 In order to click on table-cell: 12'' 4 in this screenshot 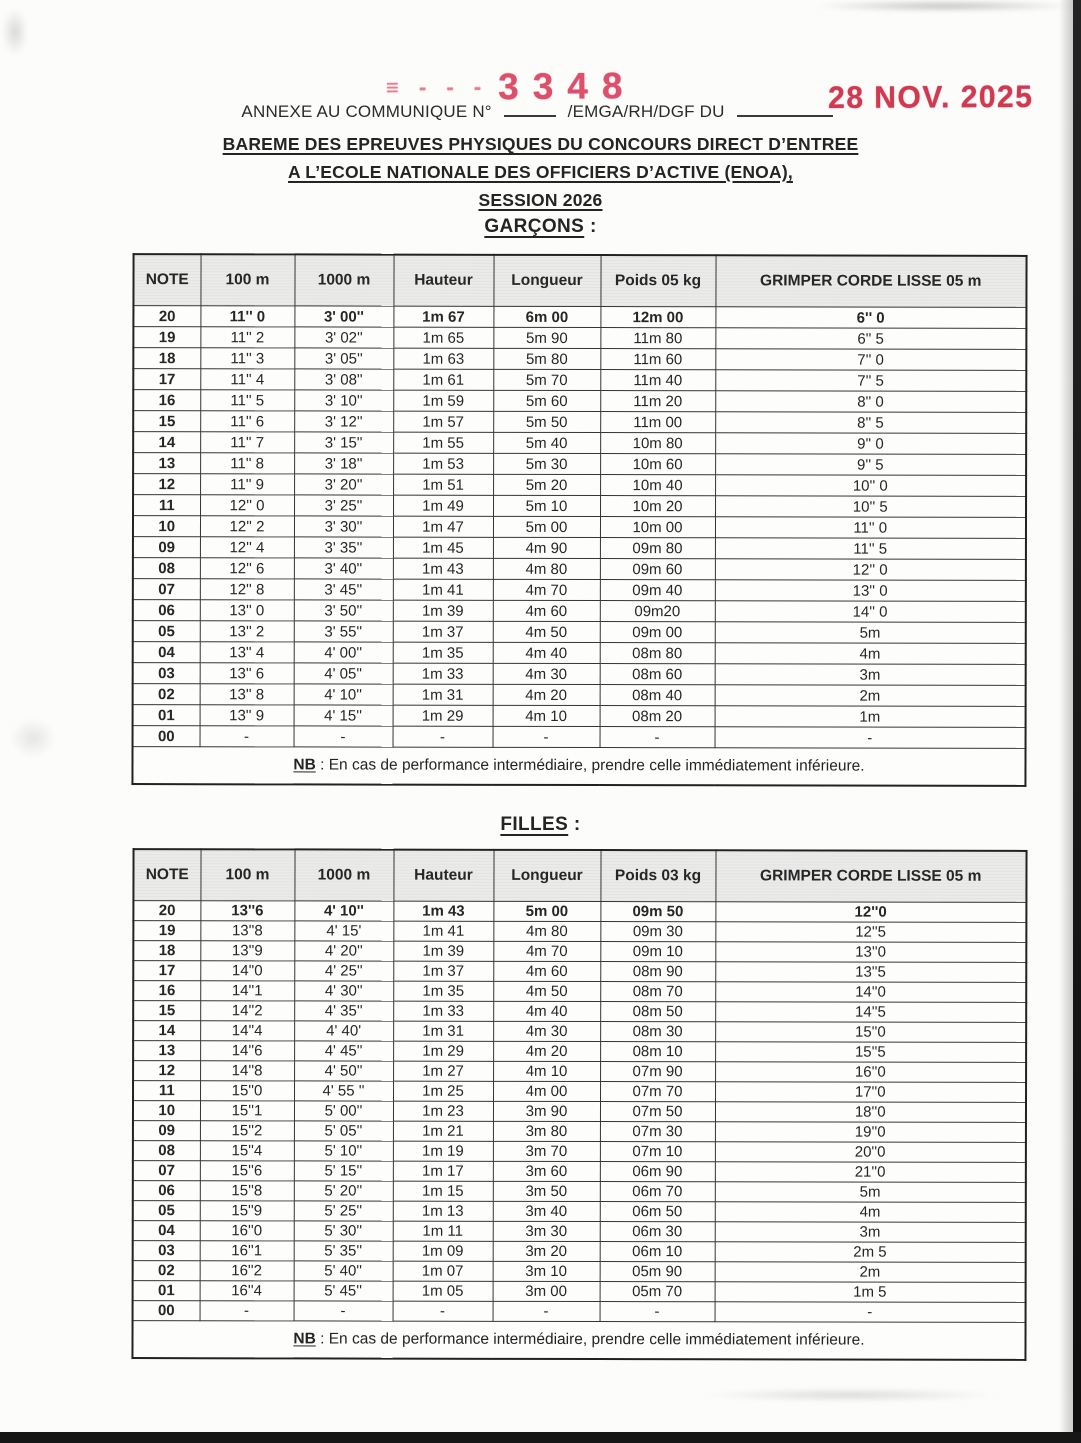, I will do `click(246, 547)`.